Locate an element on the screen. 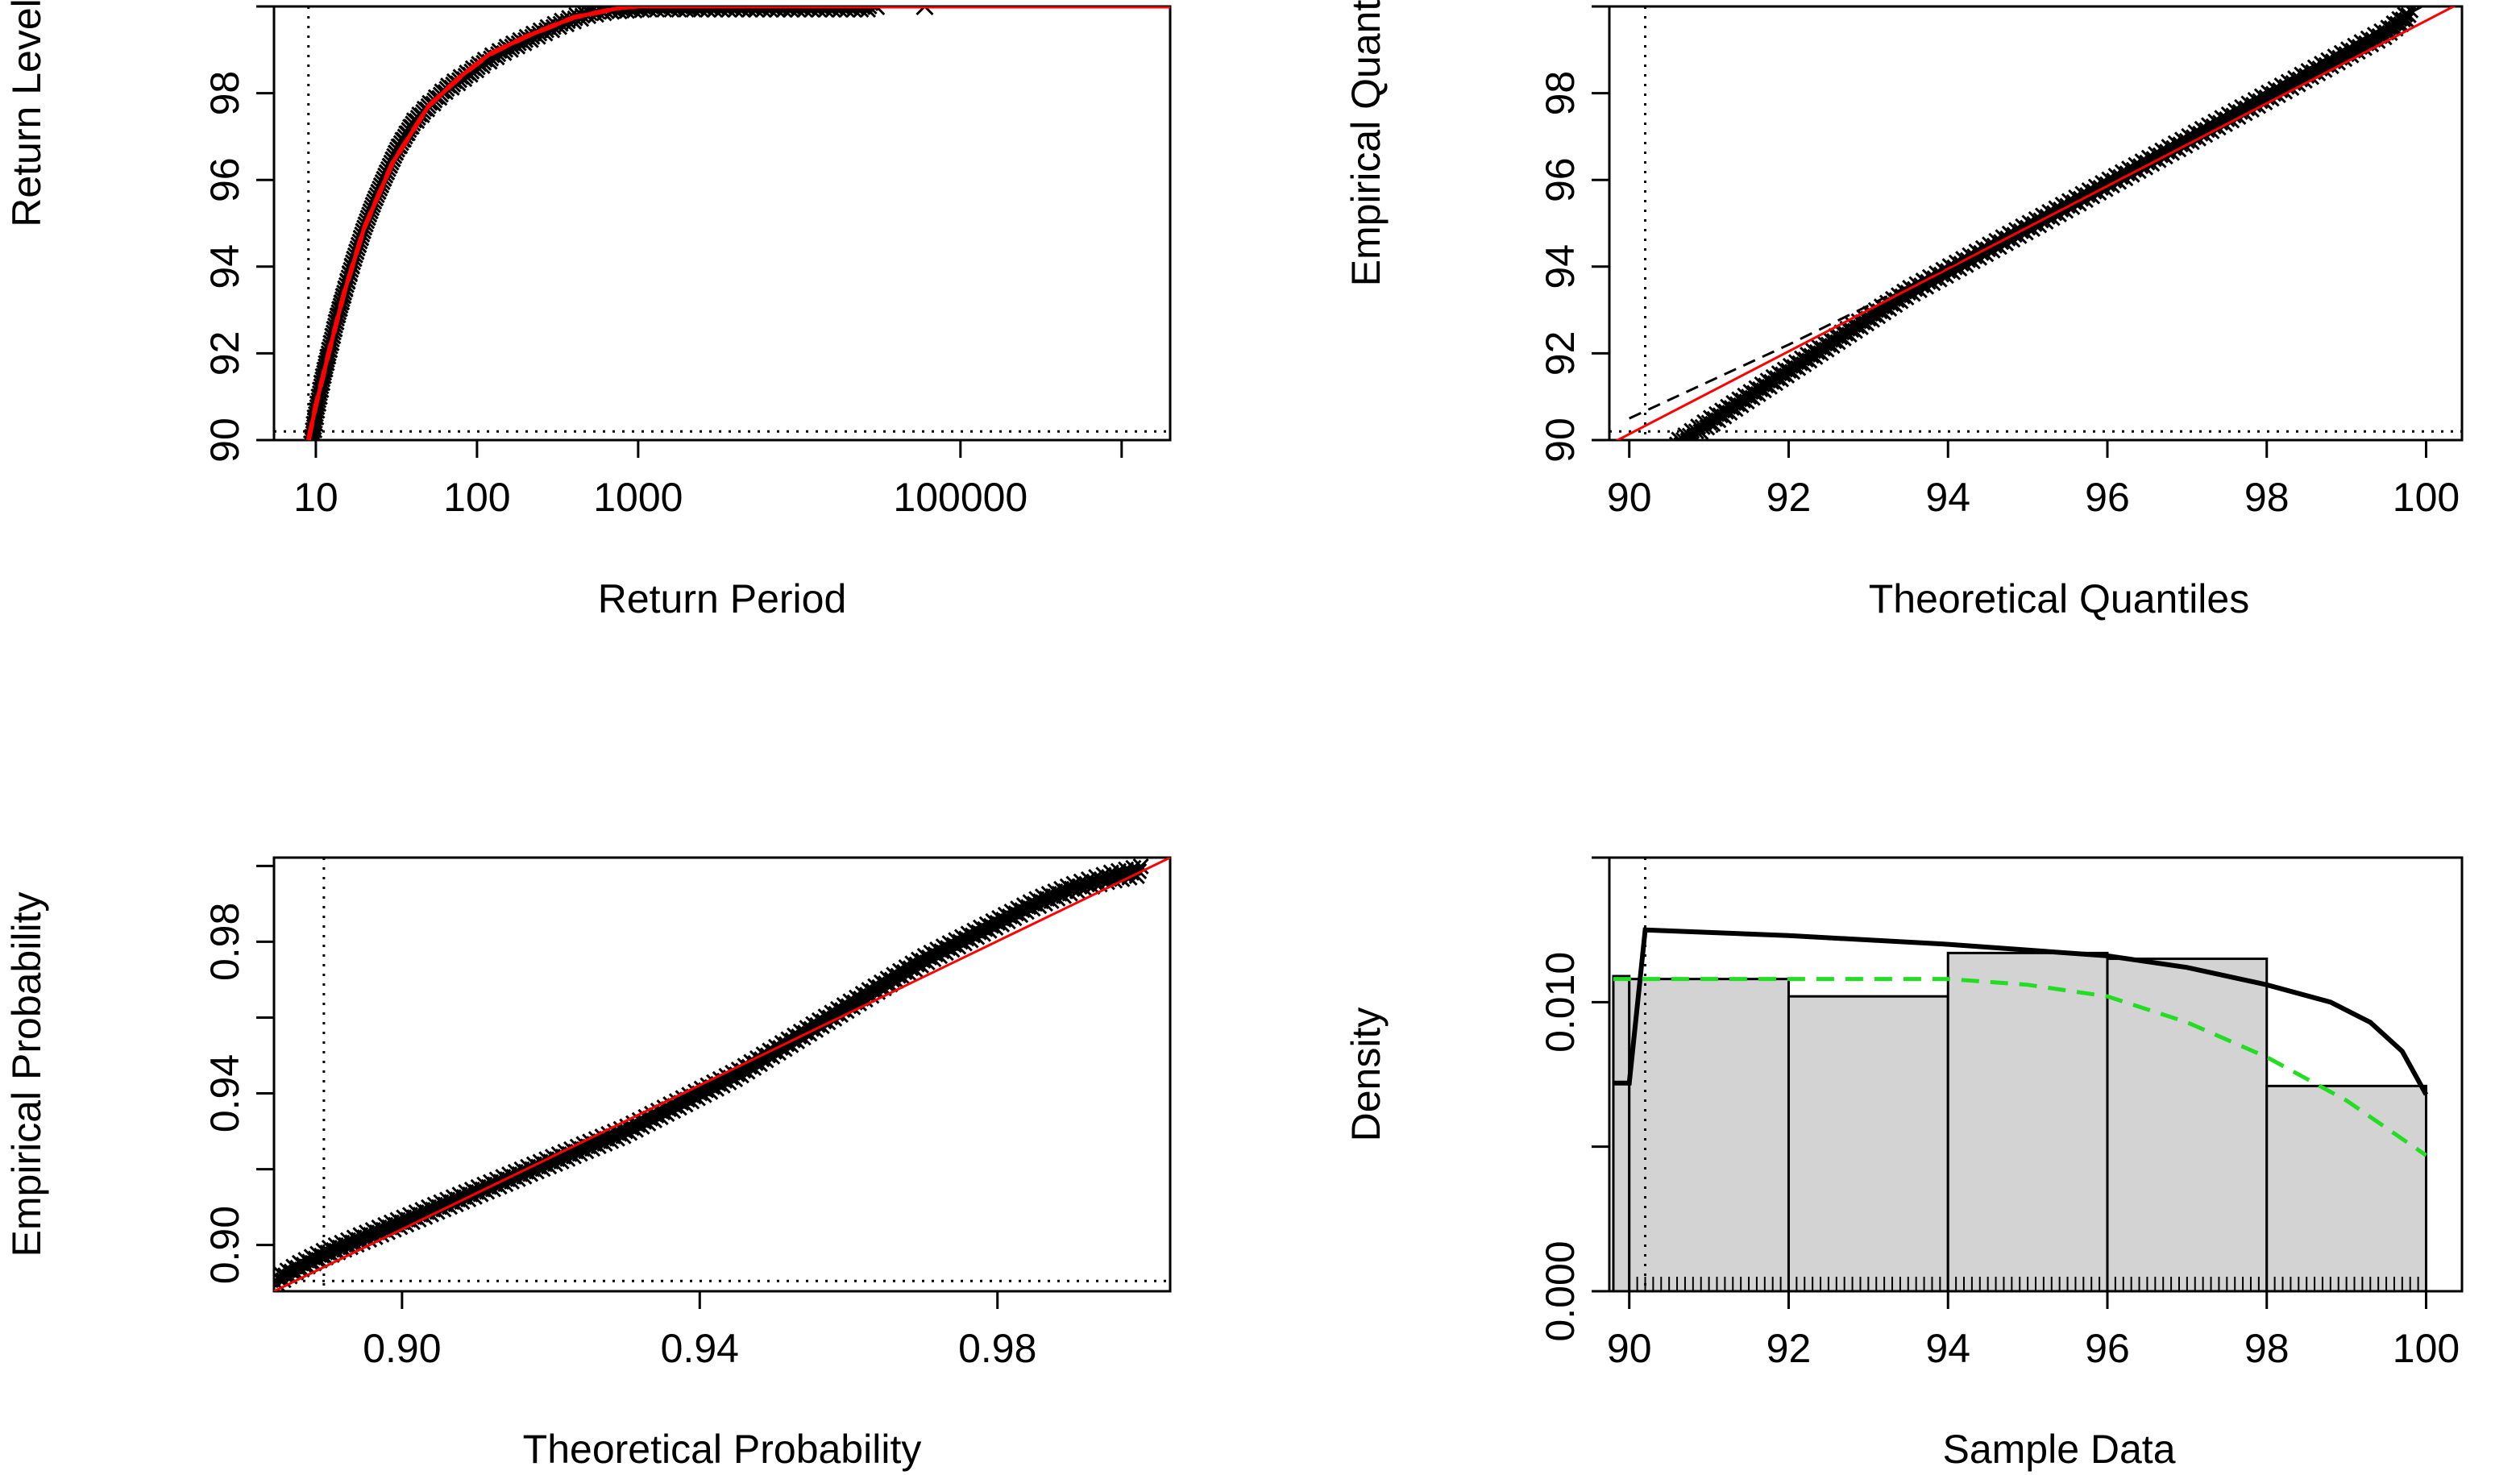 Image resolution: width=2520 pixels, height=1475 pixels. y-axis-title: Return Level is located at coordinates (27, 113).